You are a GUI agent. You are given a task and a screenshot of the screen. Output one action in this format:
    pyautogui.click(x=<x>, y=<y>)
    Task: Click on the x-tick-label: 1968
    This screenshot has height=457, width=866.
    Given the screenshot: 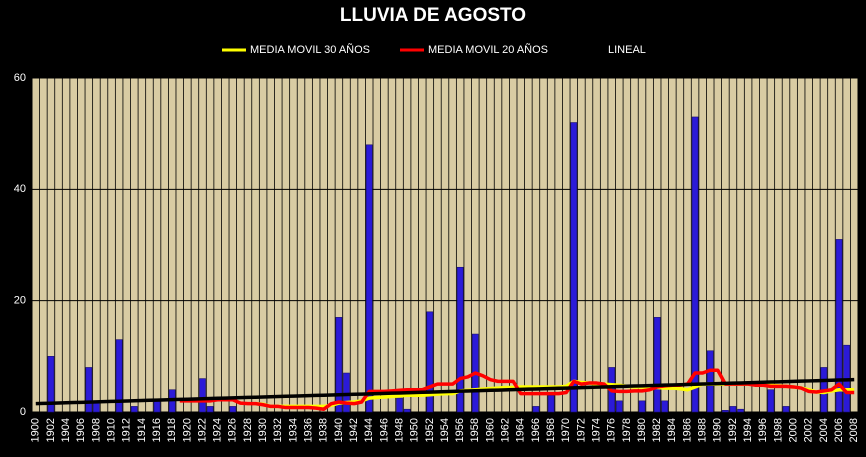 What is the action you would take?
    pyautogui.click(x=551, y=430)
    